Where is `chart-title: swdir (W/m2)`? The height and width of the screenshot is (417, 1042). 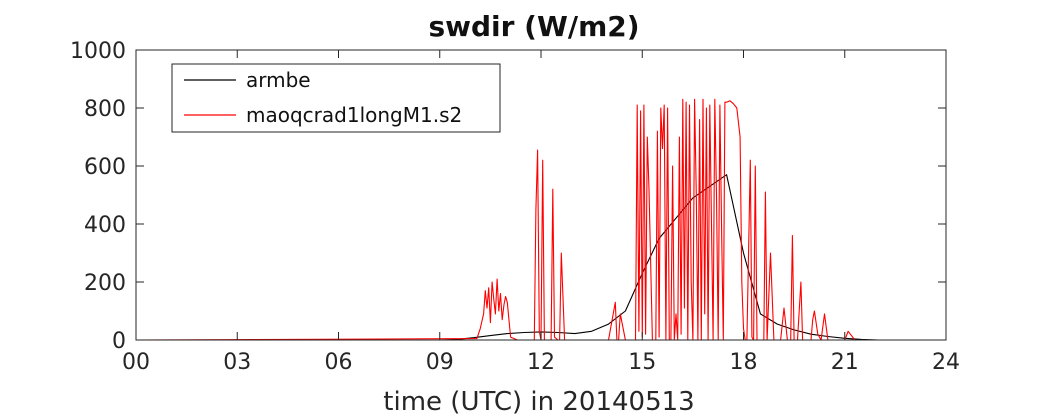 chart-title: swdir (W/m2) is located at coordinates (533, 26).